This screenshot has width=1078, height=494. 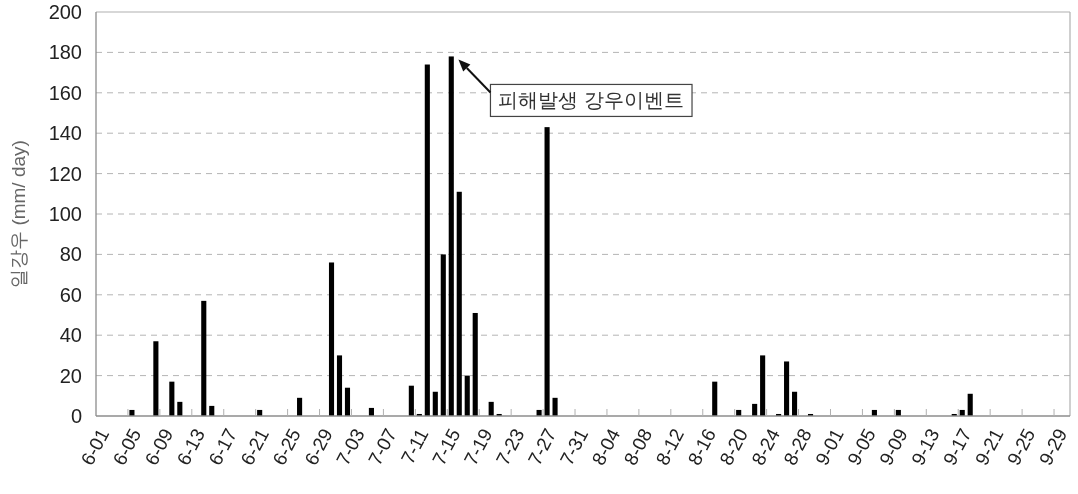 I want to click on y-tick-label: 120, so click(x=65, y=173).